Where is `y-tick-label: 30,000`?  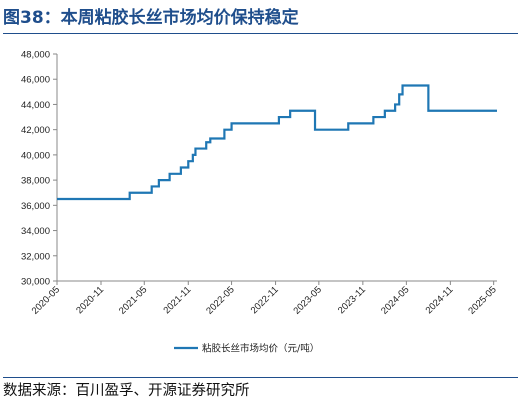 y-tick-label: 30,000 is located at coordinates (35, 282).